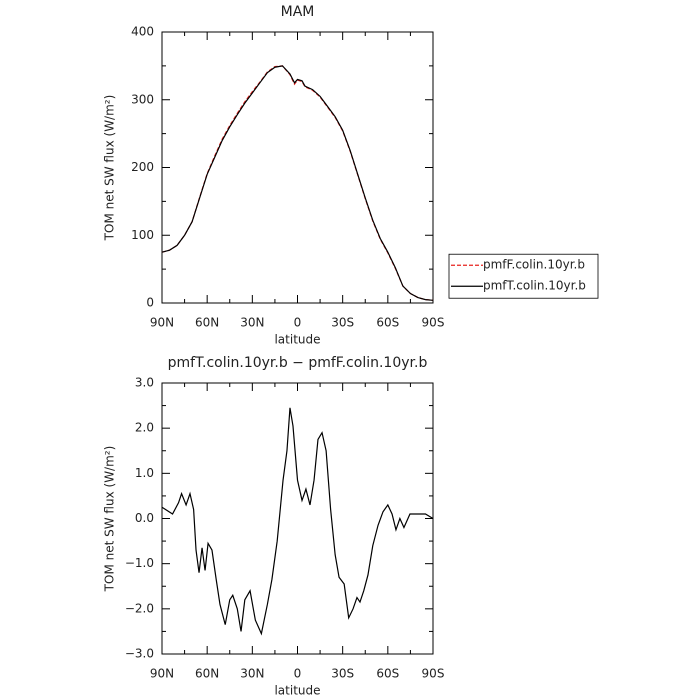  I want to click on chart-title: pmfT.colin.10yr.b − pmfF.colin.10yr.b, so click(298, 363).